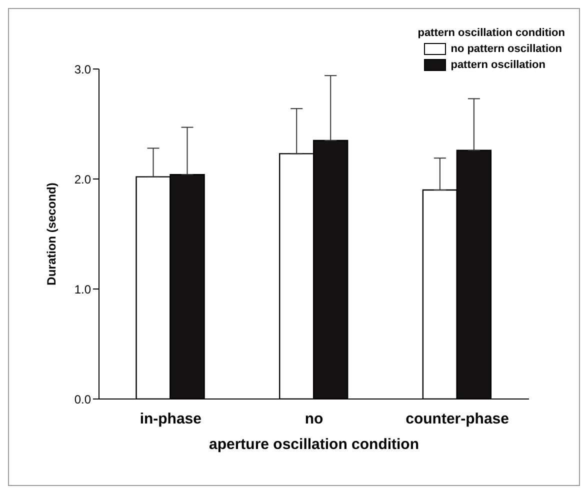 The image size is (588, 494). I want to click on legend-label: pattern oscillation, so click(498, 65).